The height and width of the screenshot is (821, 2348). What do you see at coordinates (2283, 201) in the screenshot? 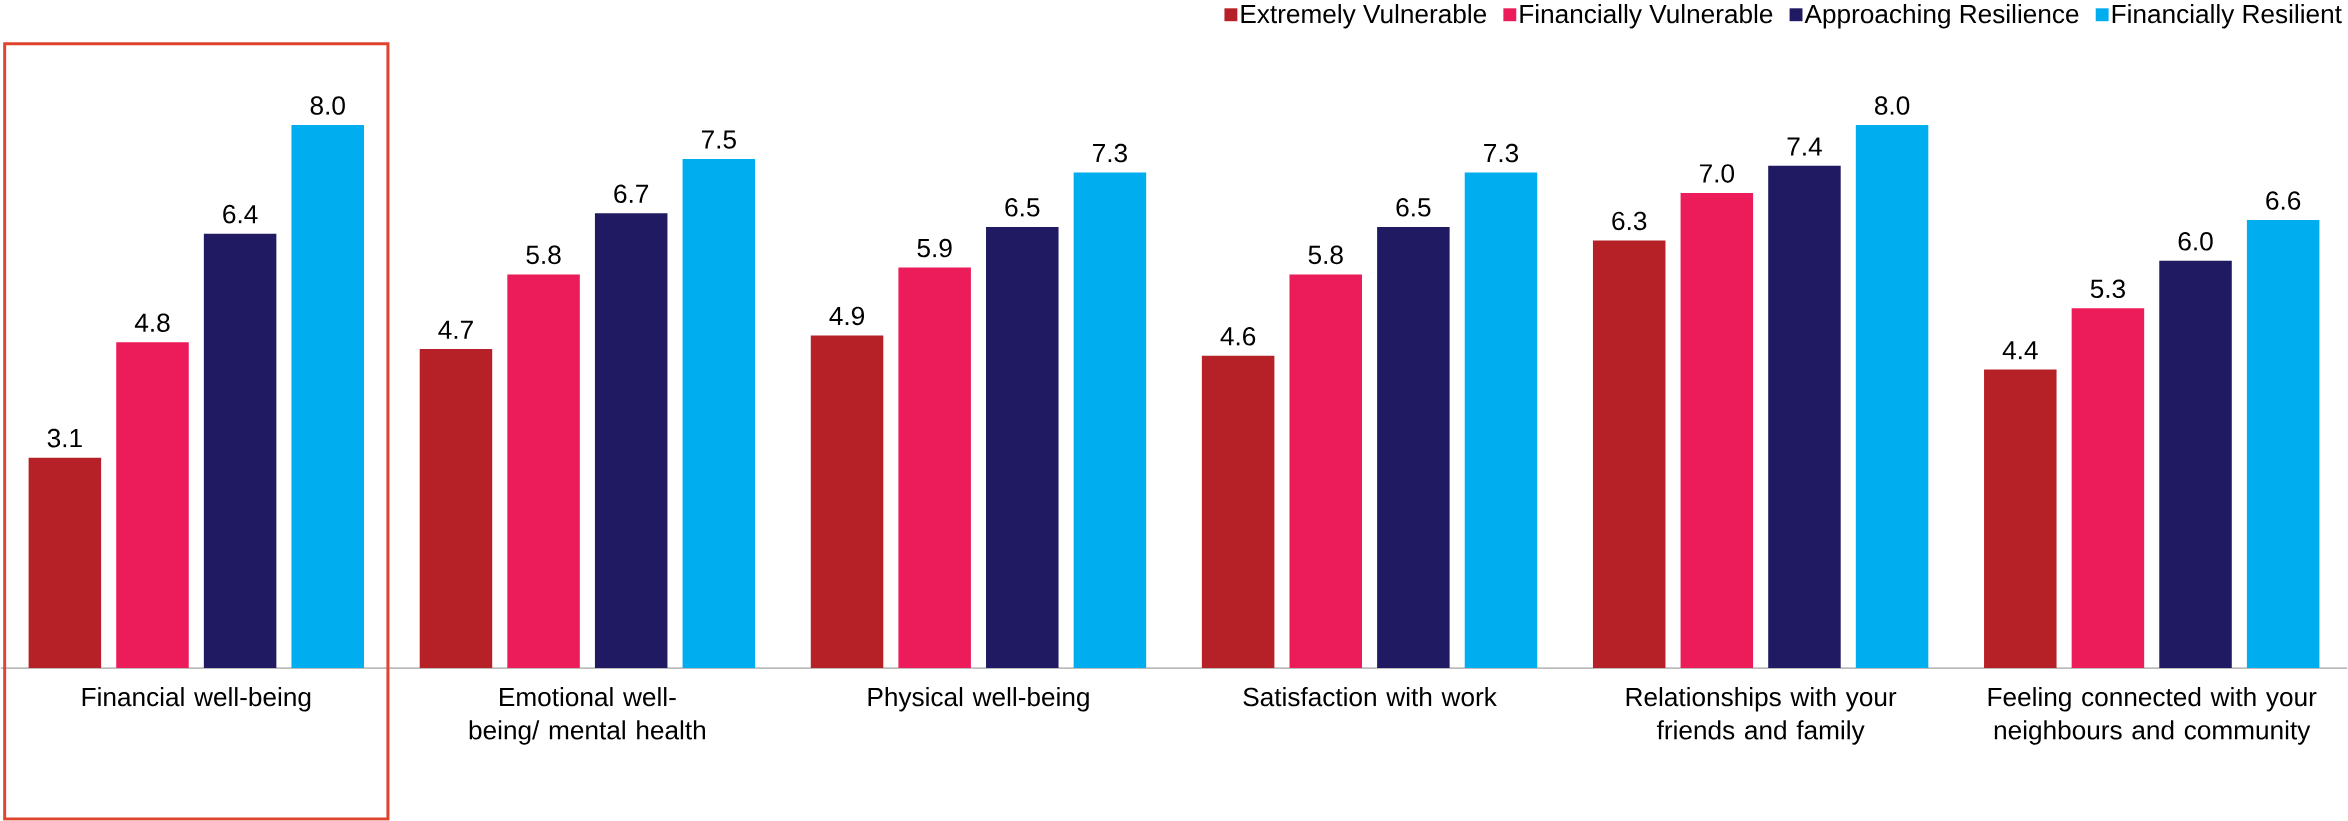
I see `data-label: 6.6` at bounding box center [2283, 201].